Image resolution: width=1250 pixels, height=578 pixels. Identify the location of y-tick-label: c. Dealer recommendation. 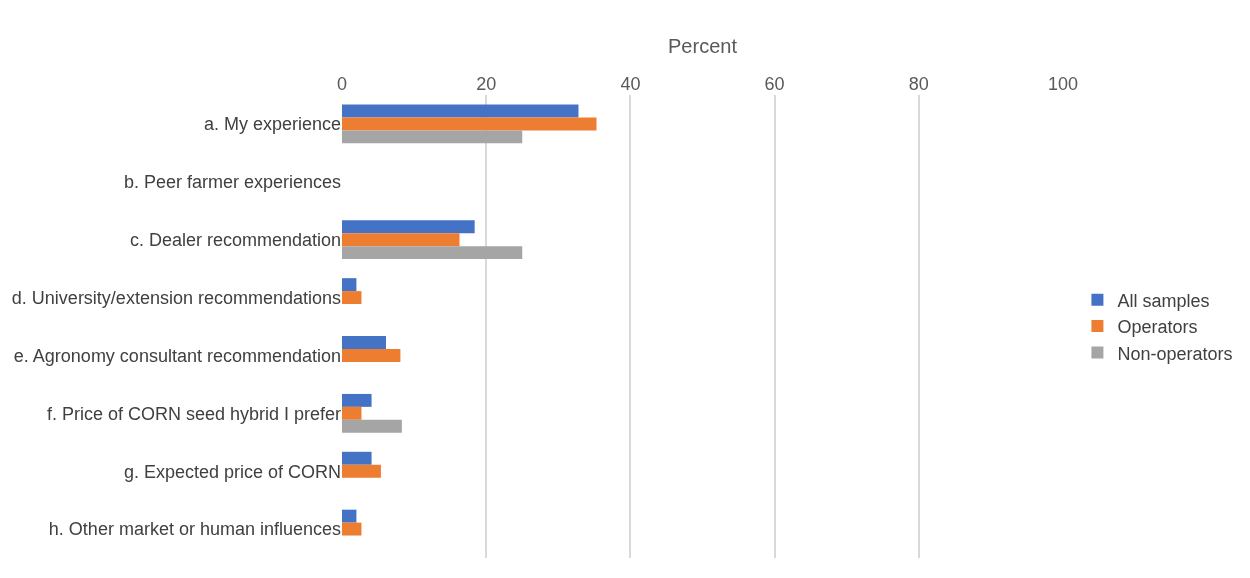
(235, 239).